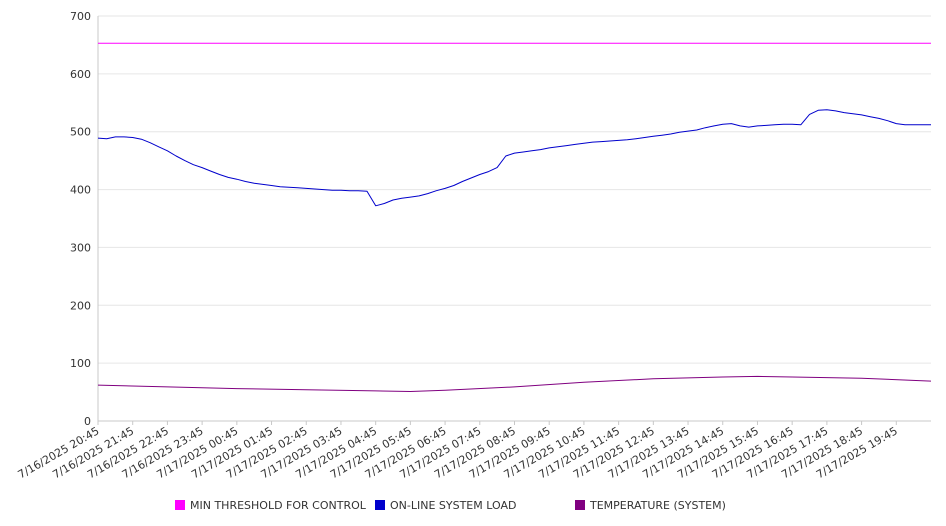  What do you see at coordinates (80, 132) in the screenshot?
I see `y-tick-label: 500` at bounding box center [80, 132].